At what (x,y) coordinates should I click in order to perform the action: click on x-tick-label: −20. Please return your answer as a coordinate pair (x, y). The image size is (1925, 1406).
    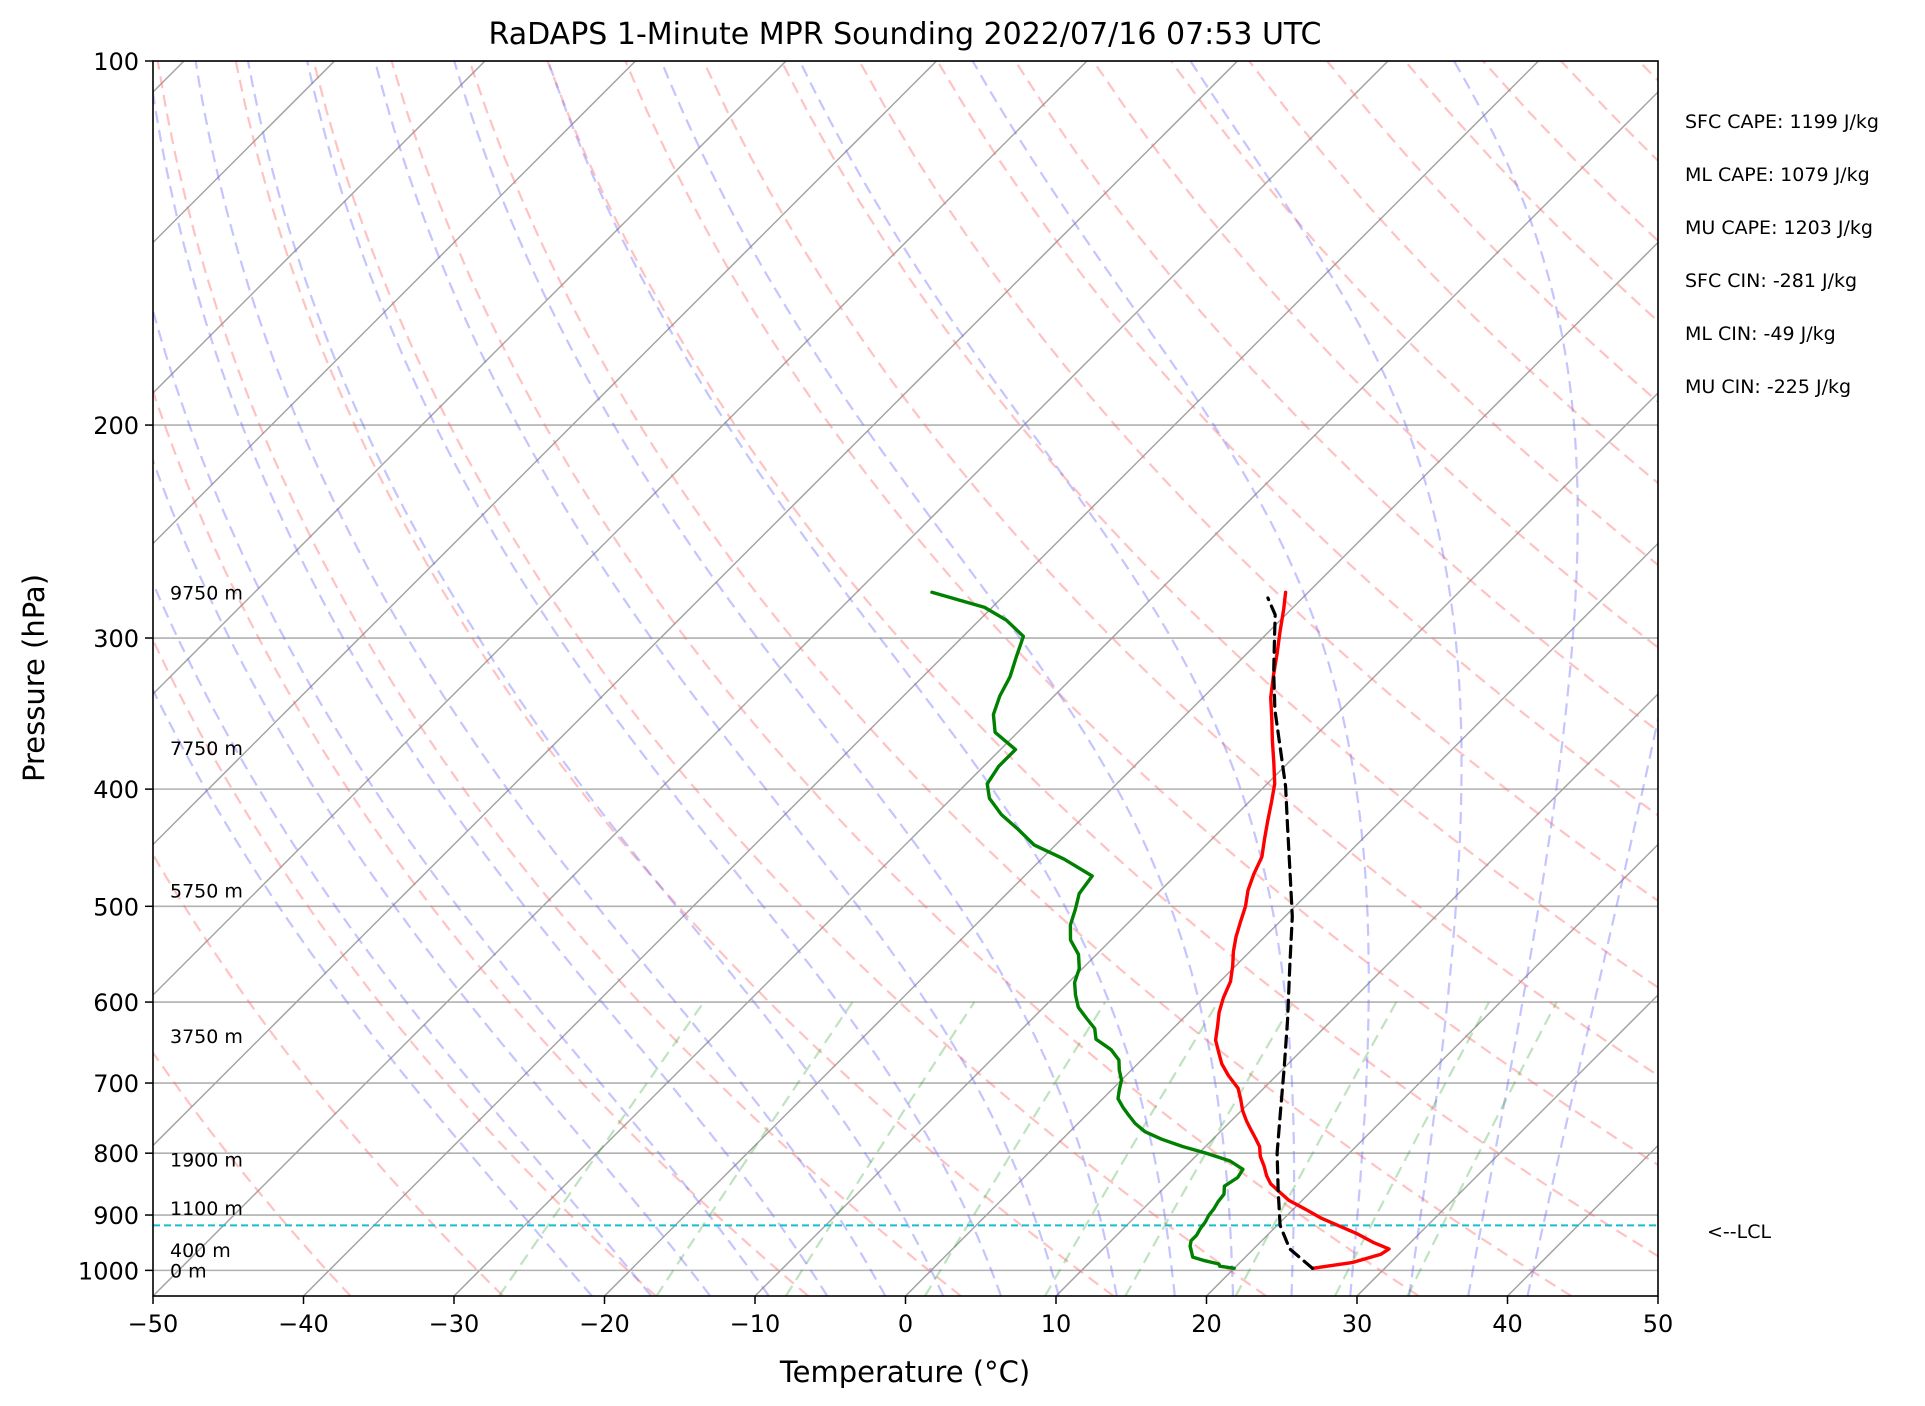
    Looking at the image, I should click on (604, 1324).